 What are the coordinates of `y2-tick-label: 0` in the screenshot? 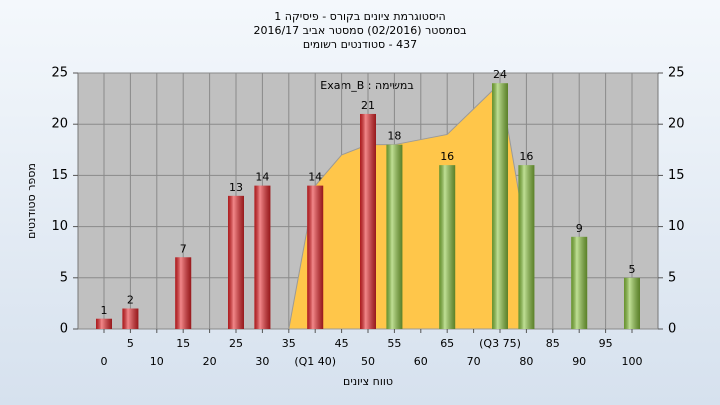 It's located at (672, 329).